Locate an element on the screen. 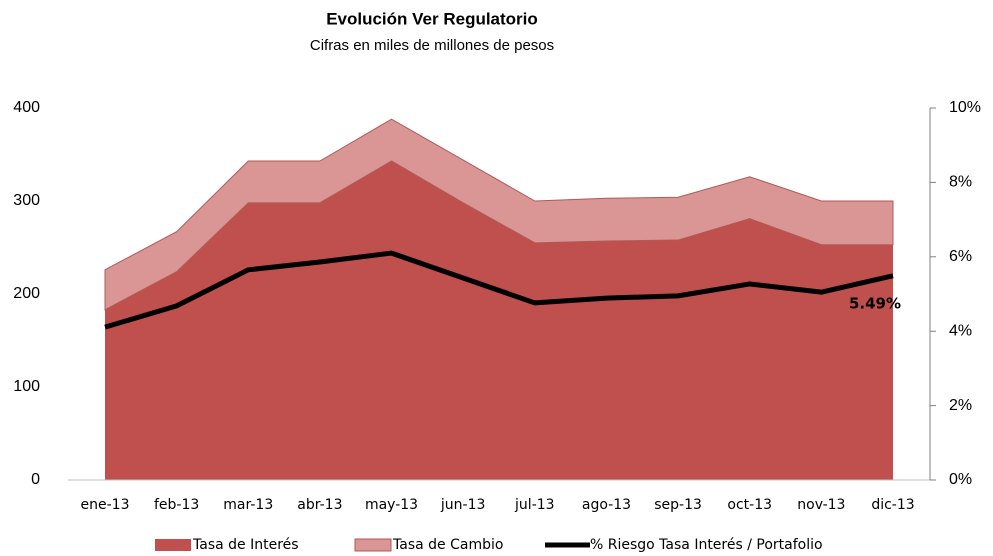  y2-tick-label: 2% is located at coordinates (960, 405).